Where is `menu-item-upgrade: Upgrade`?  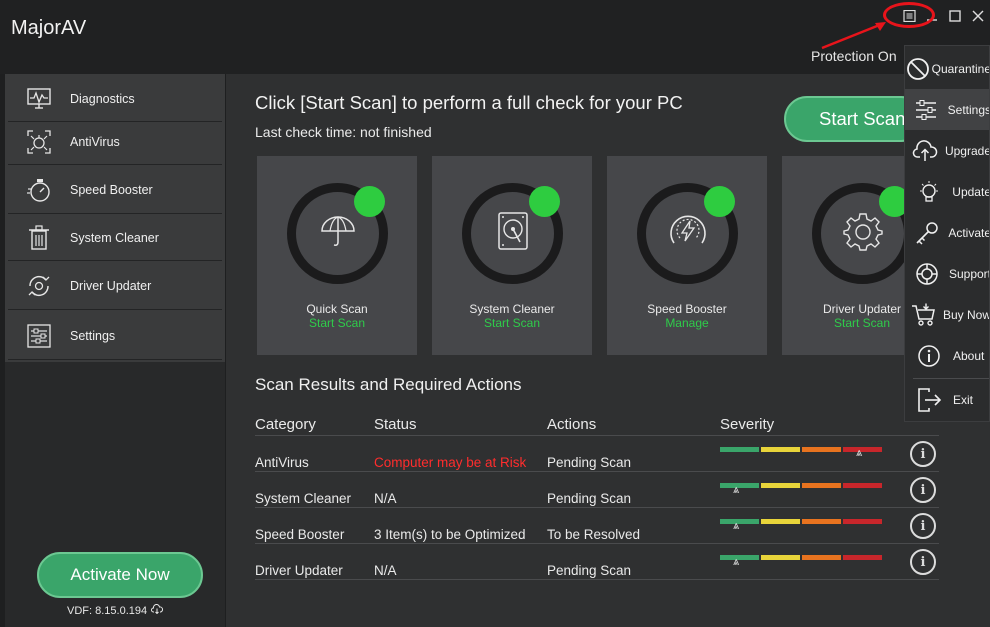 menu-item-upgrade: Upgrade is located at coordinates (947, 150).